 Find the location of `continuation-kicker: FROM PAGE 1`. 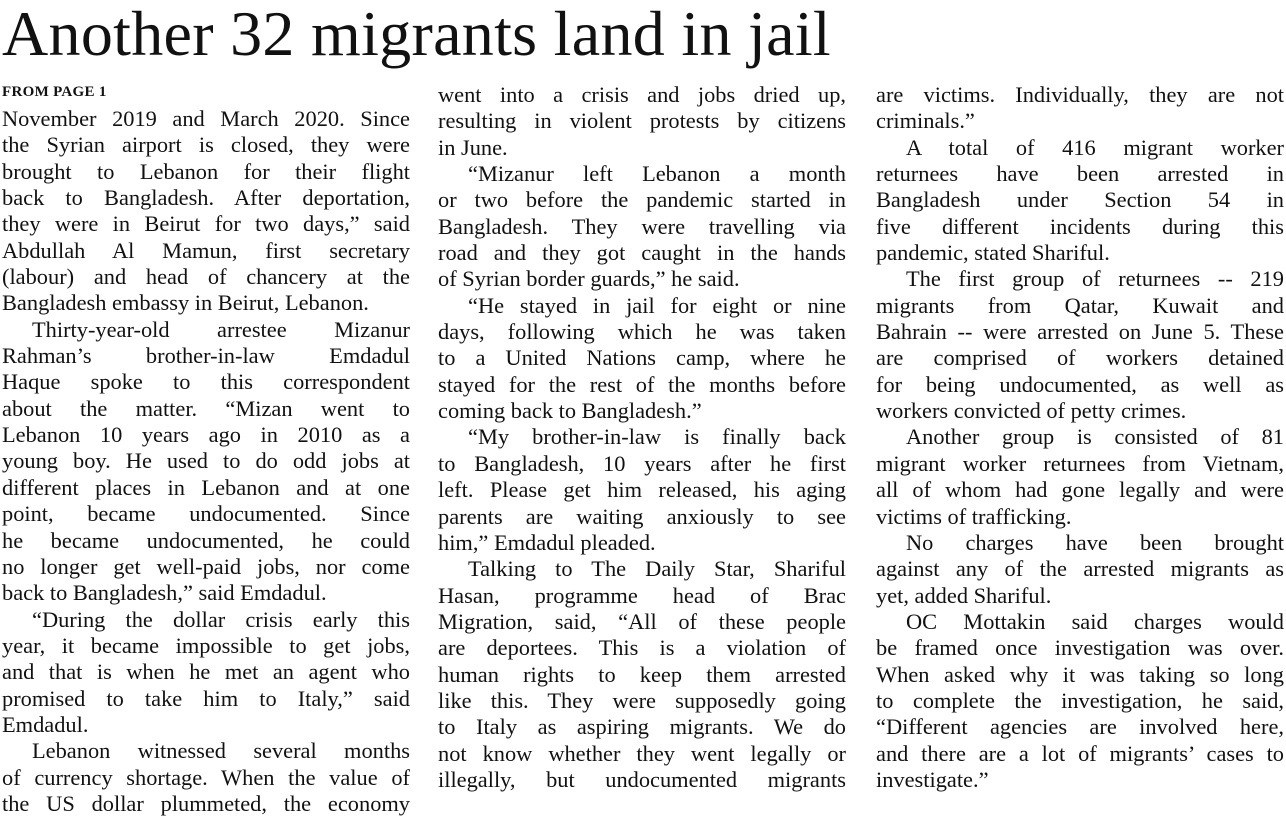

continuation-kicker: FROM PAGE 1 is located at coordinates (54, 92).